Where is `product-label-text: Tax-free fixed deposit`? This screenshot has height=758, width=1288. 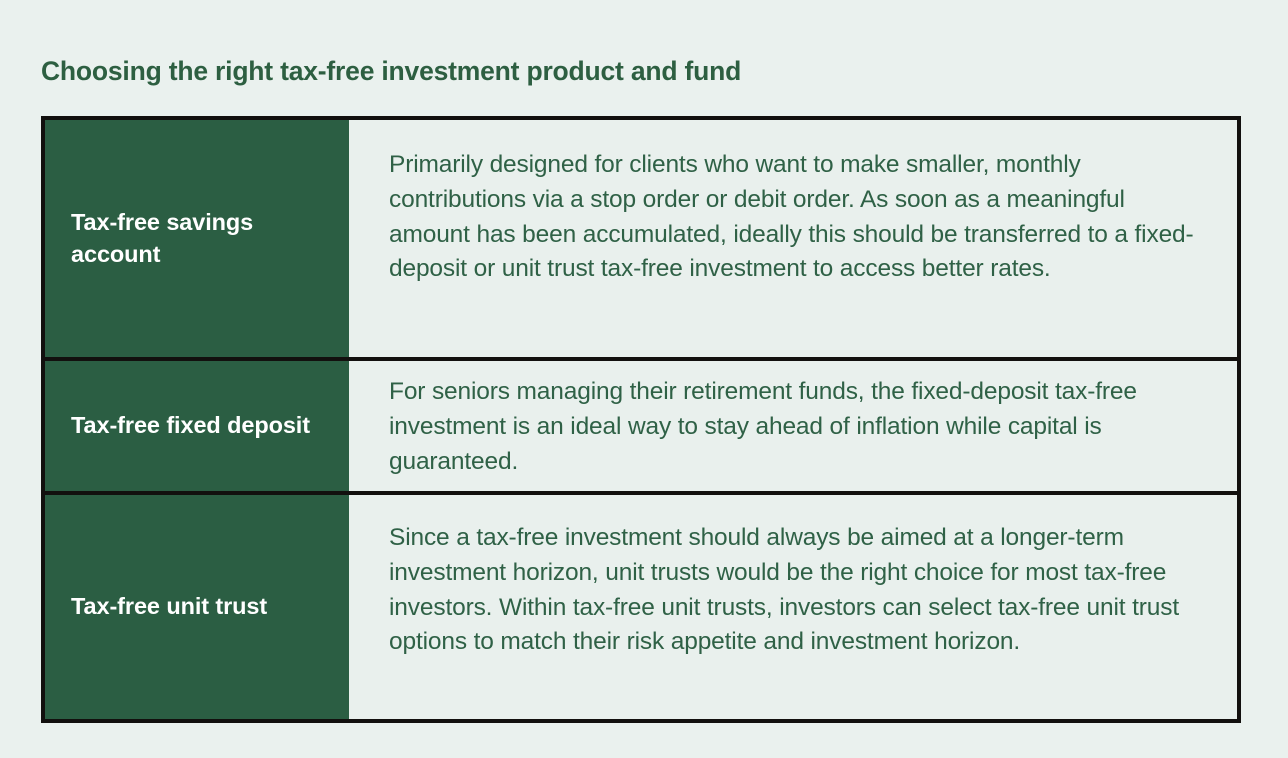 product-label-text: Tax-free fixed deposit is located at coordinates (190, 425).